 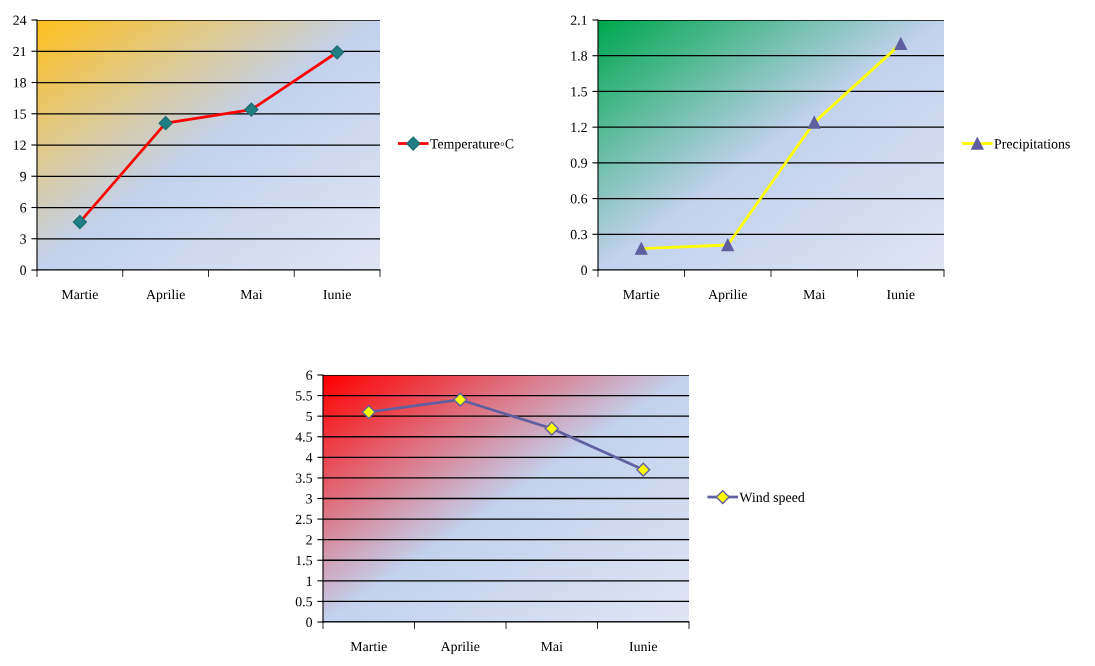 What do you see at coordinates (579, 199) in the screenshot?
I see `y-tick-label: 0.6` at bounding box center [579, 199].